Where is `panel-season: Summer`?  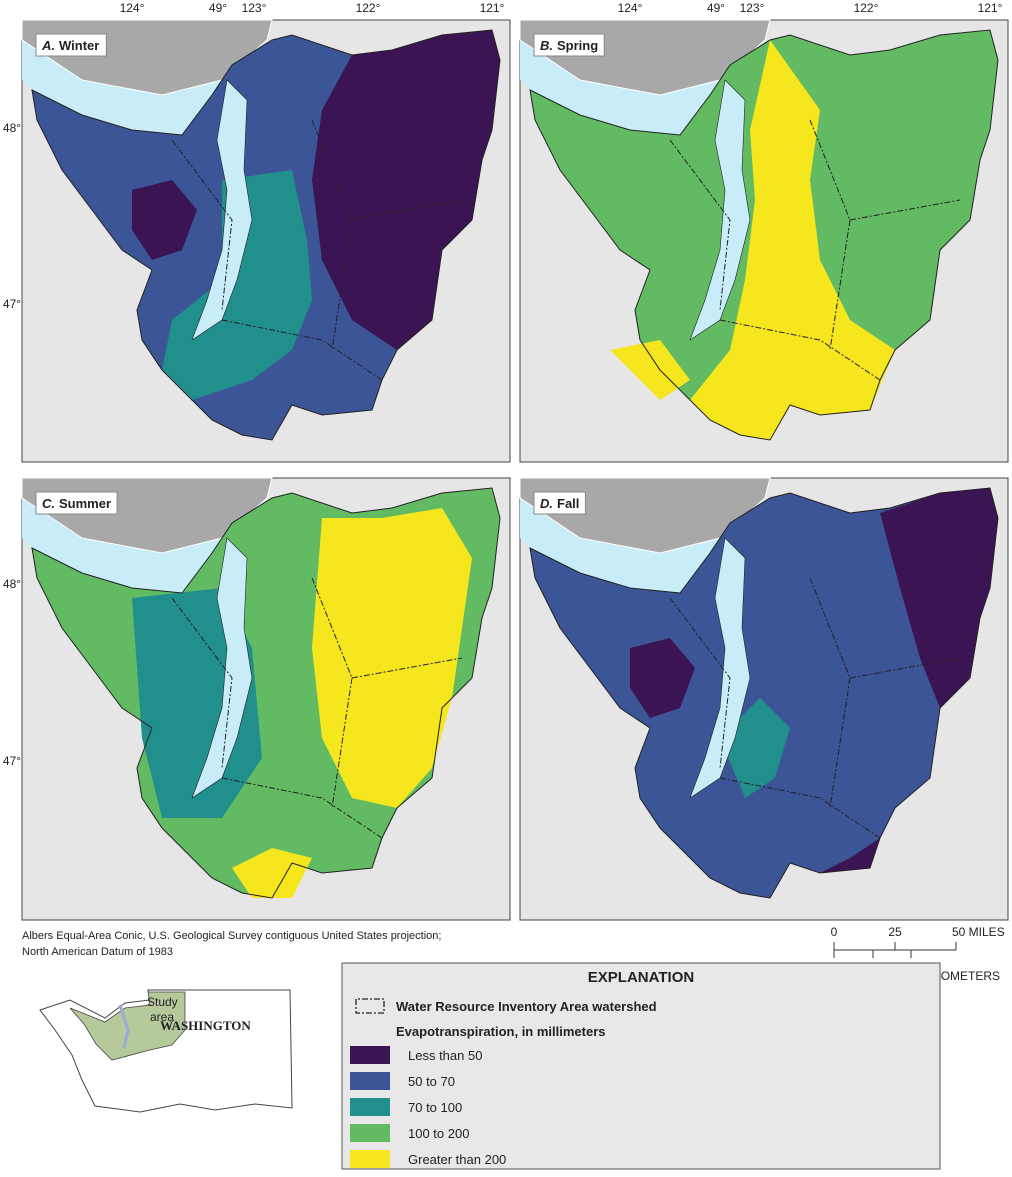 panel-season: Summer is located at coordinates (85, 503).